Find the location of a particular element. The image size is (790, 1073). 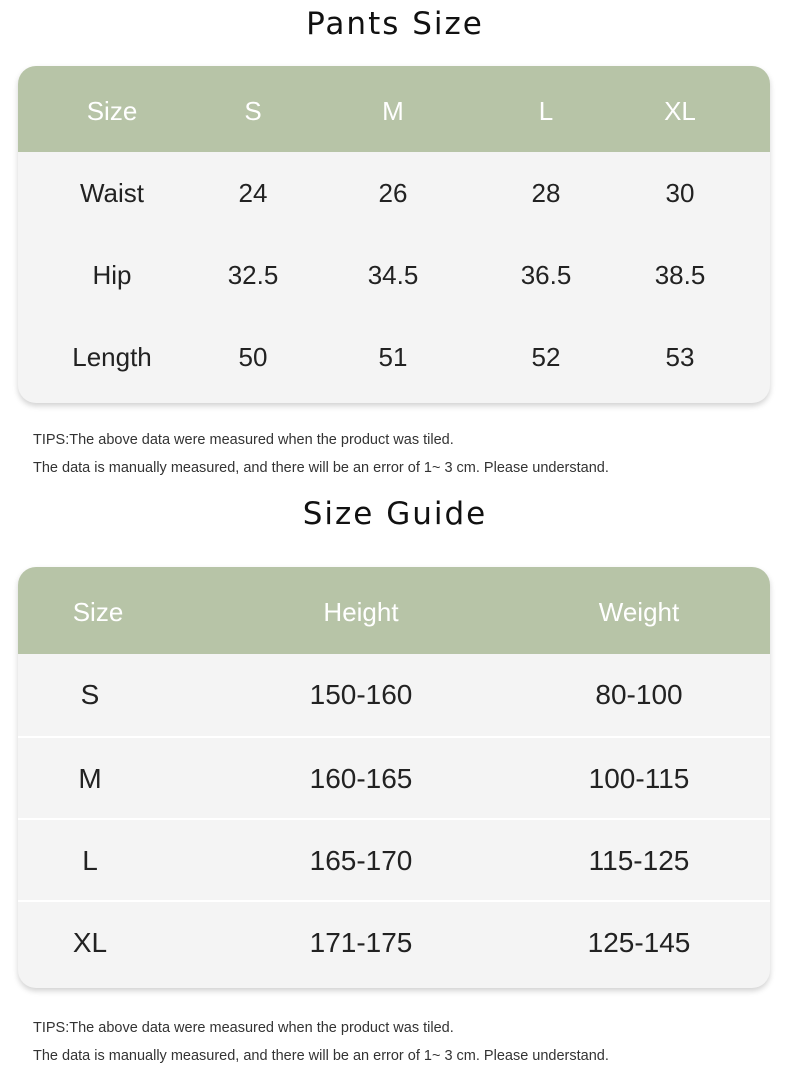

table-cell: 115-125 is located at coordinates (639, 860).